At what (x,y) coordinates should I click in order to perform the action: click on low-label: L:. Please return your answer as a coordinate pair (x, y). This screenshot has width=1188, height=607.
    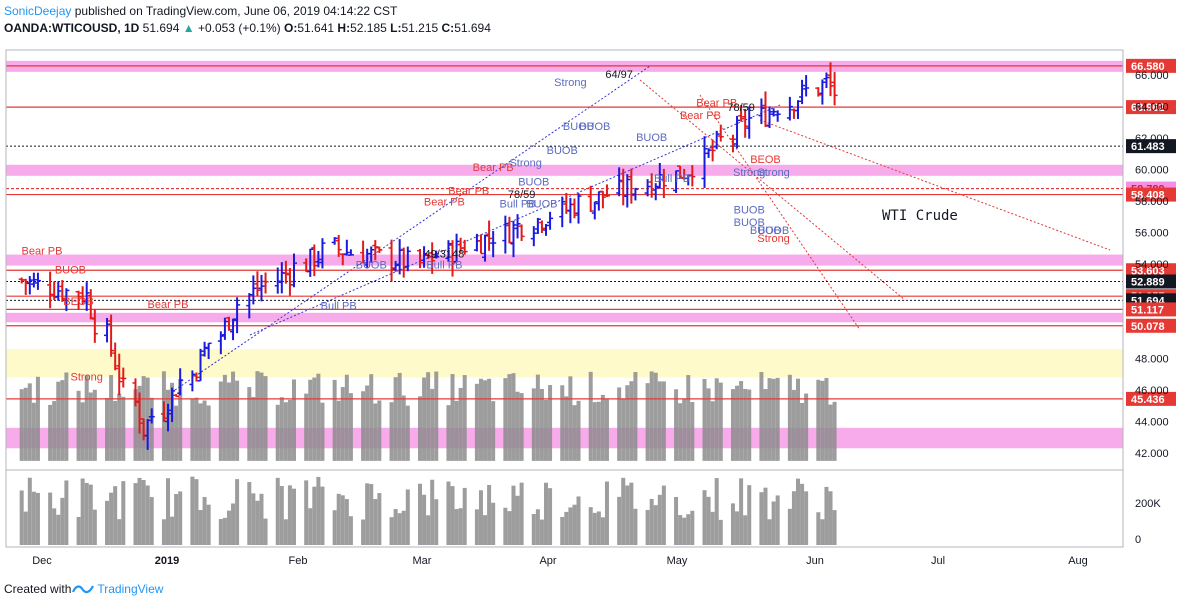
    Looking at the image, I should click on (396, 28).